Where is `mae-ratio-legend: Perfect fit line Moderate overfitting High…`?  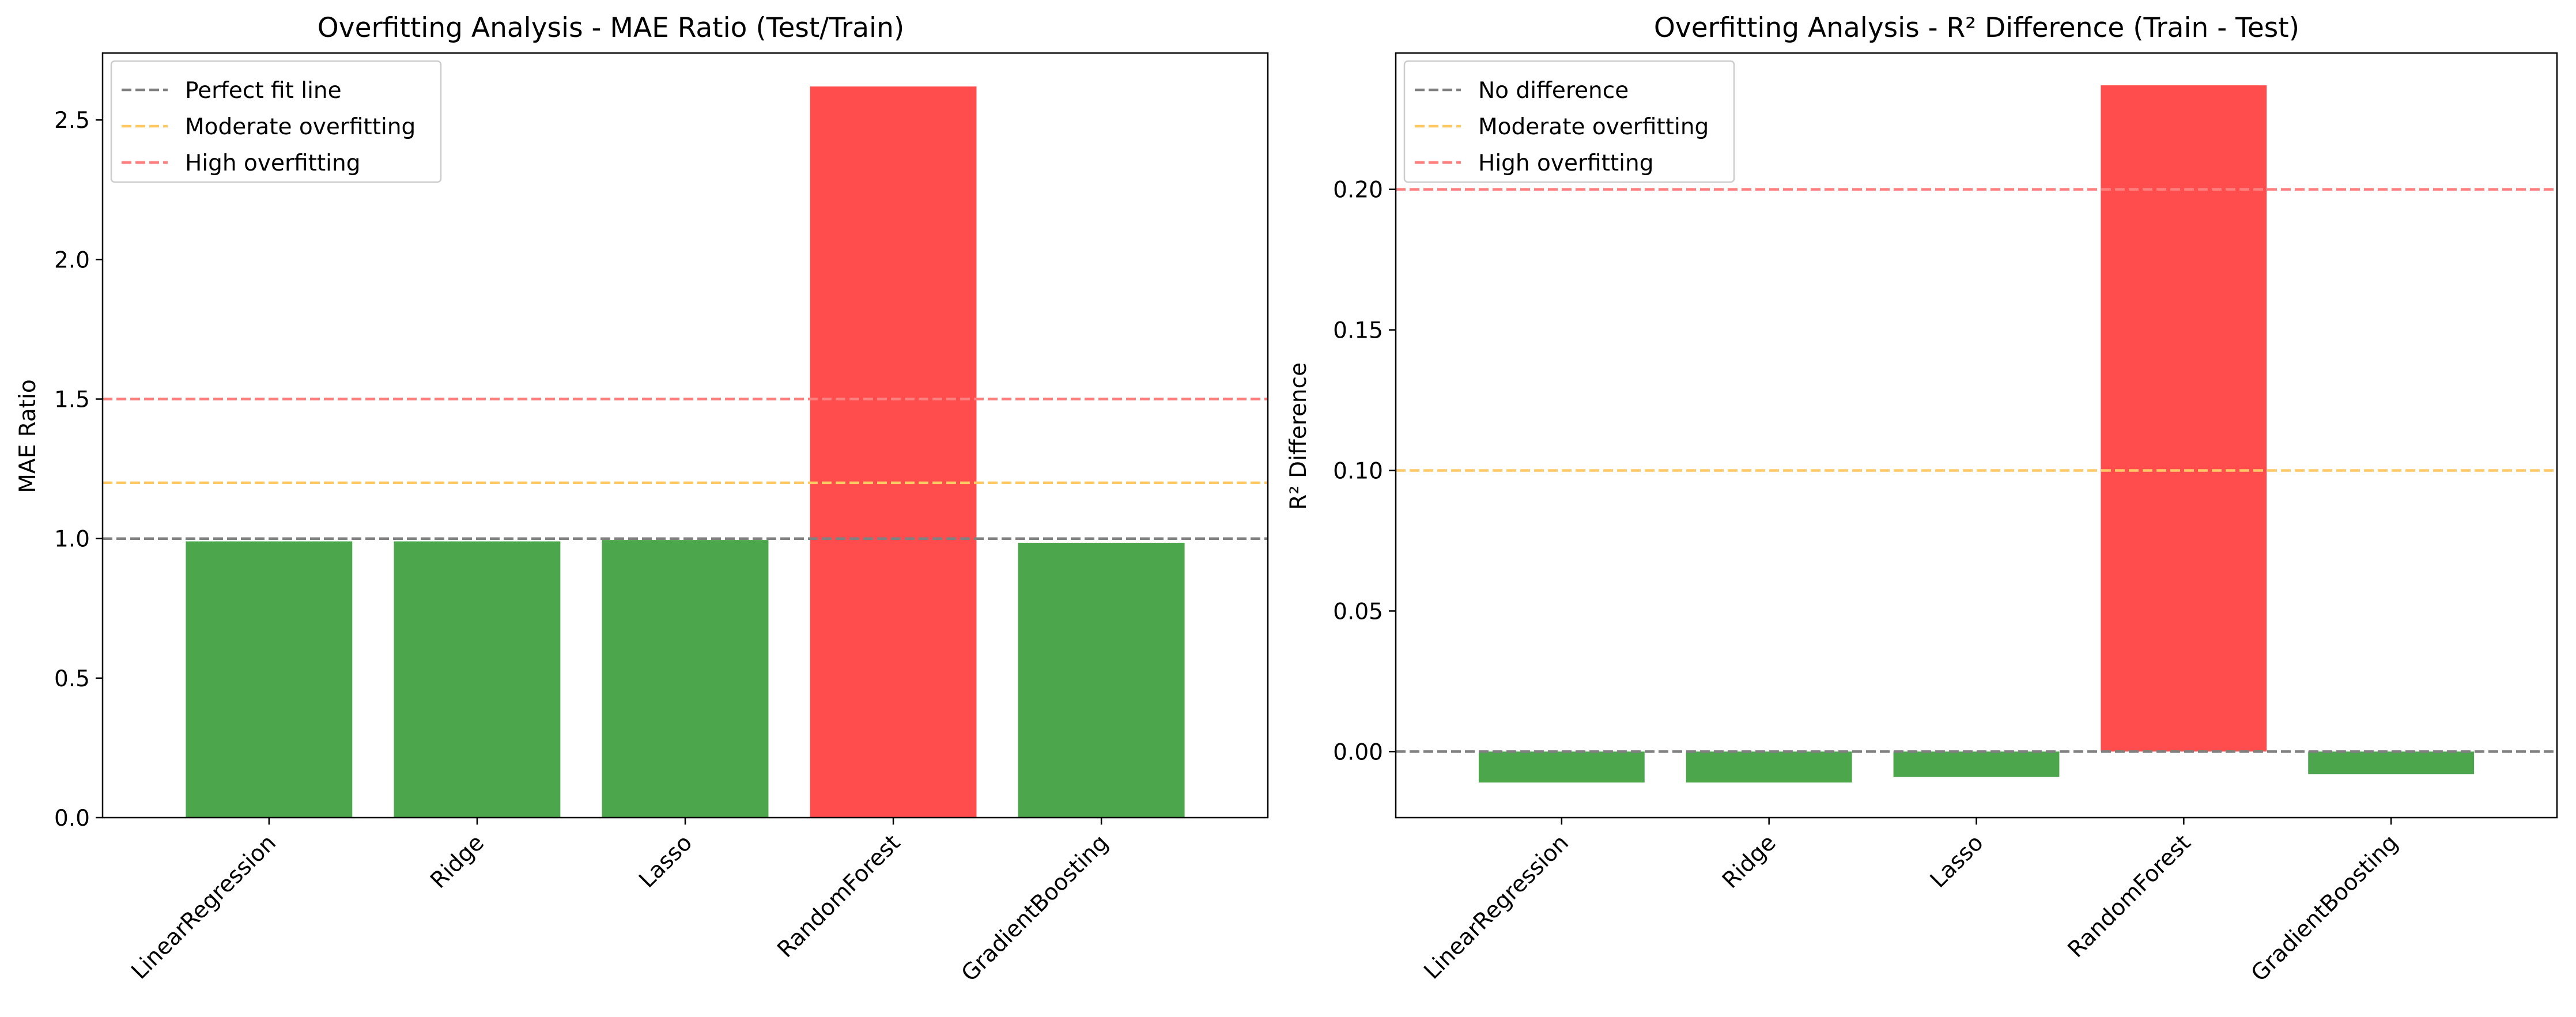
mae-ratio-legend: Perfect fit line Moderate overfitting High… is located at coordinates (276, 121).